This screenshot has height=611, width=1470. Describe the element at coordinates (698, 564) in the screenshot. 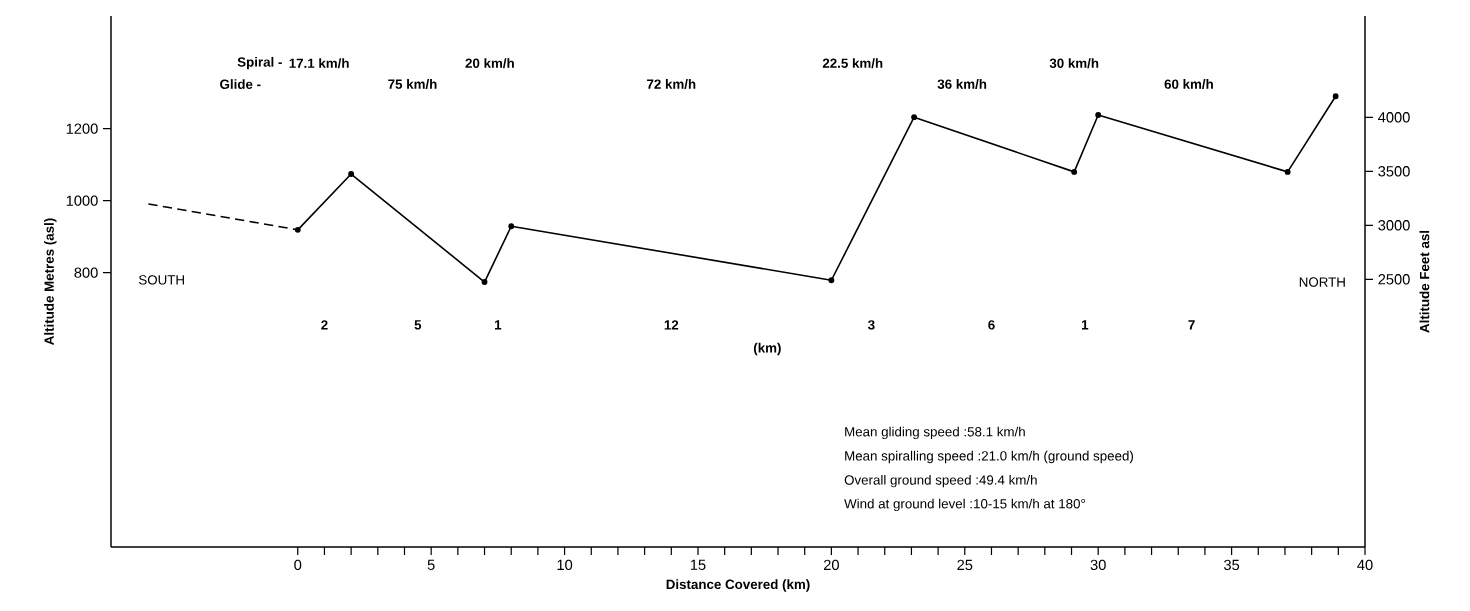

I see `x-tick-label: 15` at that location.